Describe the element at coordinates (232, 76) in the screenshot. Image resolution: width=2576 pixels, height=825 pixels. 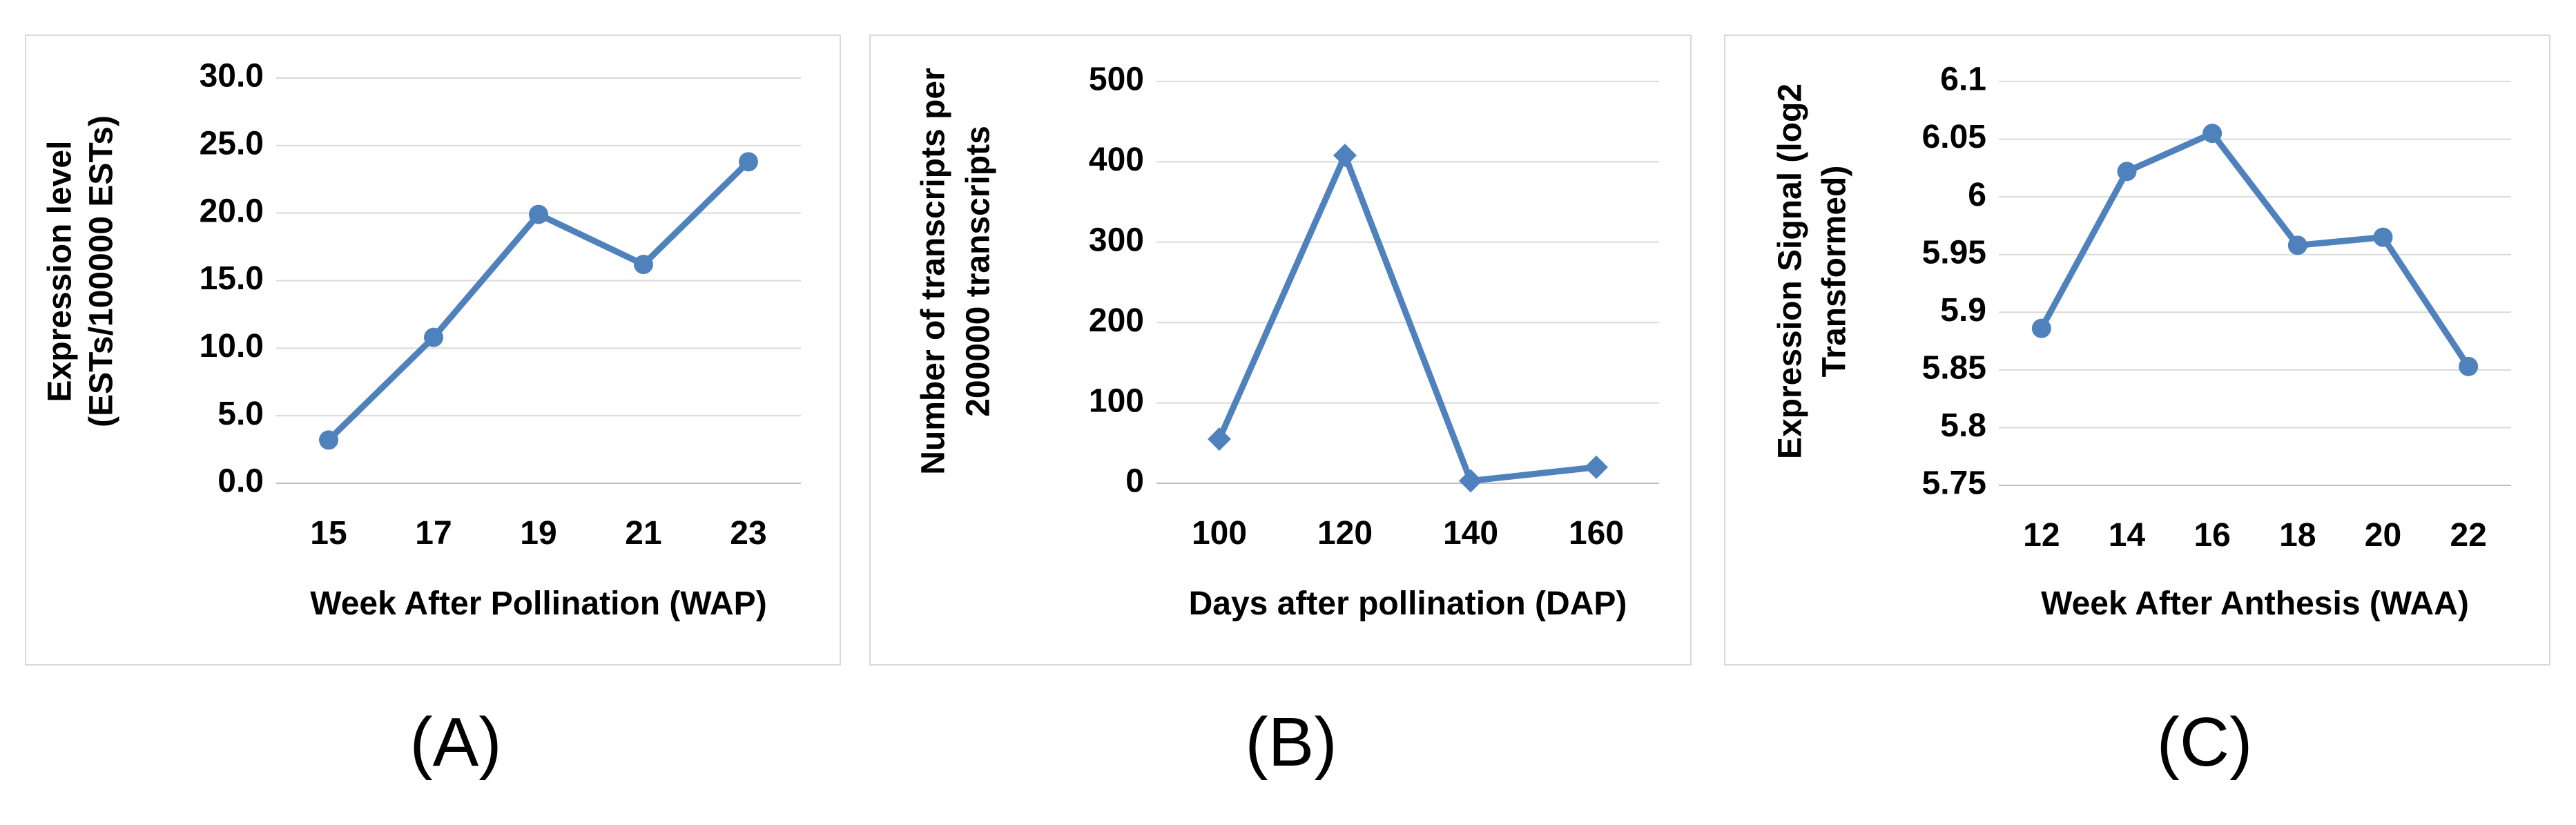
I see `y-tick-label-a-6: 30.0` at that location.